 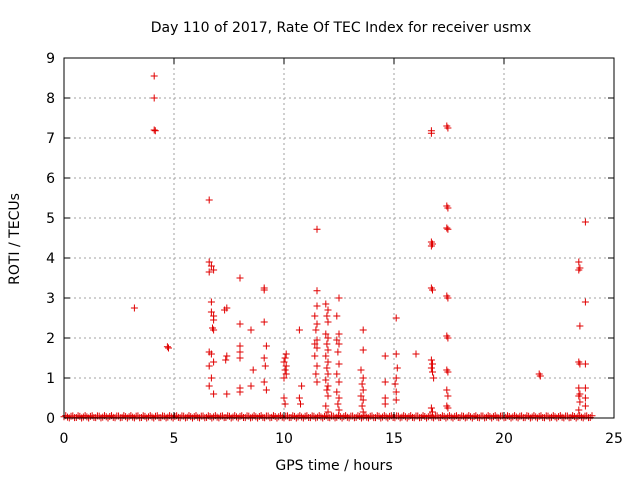 What do you see at coordinates (50, 259) in the screenshot?
I see `y-tick-label: 4` at bounding box center [50, 259].